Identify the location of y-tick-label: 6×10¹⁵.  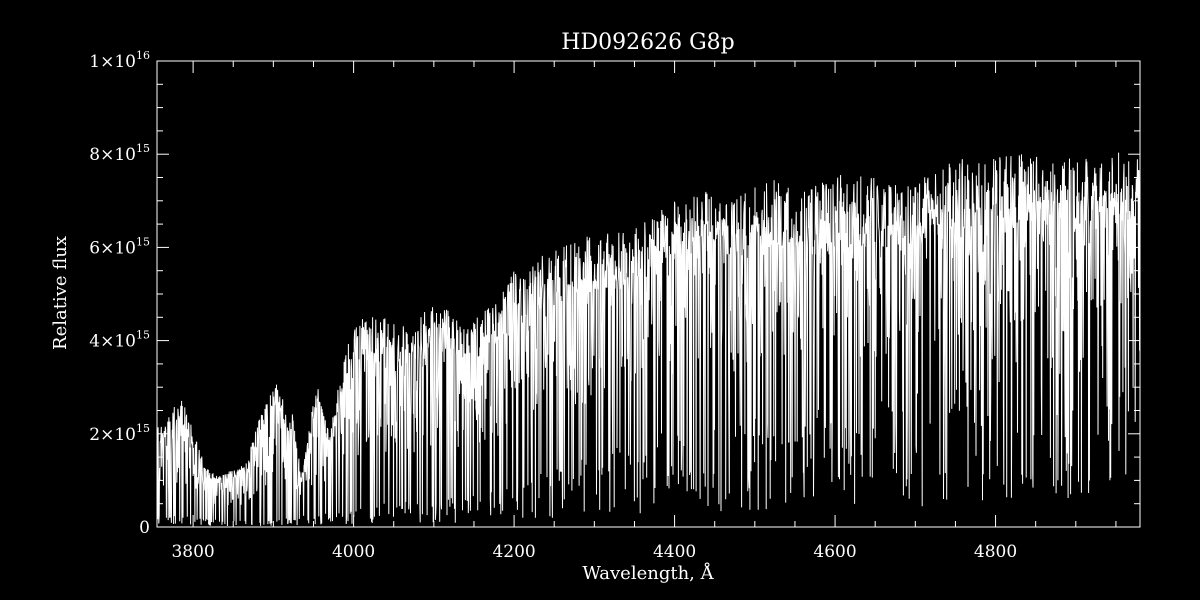
(119, 246).